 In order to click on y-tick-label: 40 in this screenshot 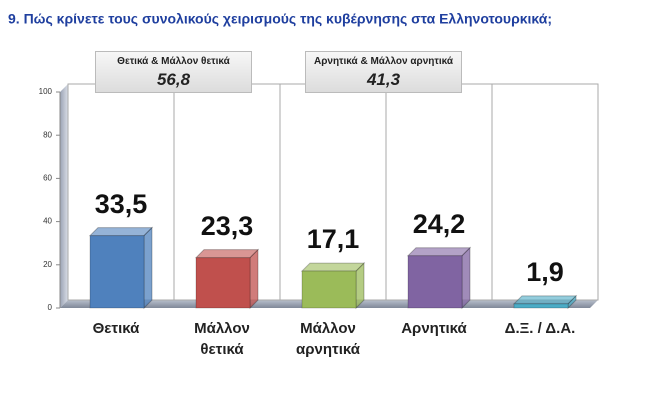, I will do `click(47, 221)`.